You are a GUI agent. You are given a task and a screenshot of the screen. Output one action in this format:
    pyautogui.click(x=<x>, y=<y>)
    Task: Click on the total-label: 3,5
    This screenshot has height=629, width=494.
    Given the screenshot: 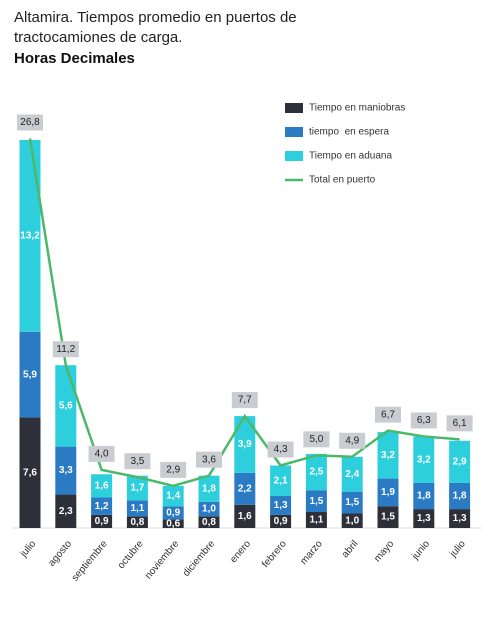 What is the action you would take?
    pyautogui.click(x=137, y=461)
    